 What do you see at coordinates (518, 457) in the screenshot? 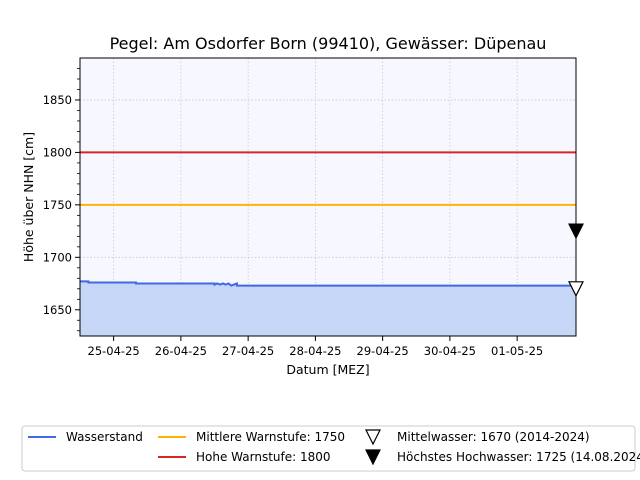
I see `legend-label: Höchstes Hochwasser: 1725 (14.08.2024)` at bounding box center [518, 457].